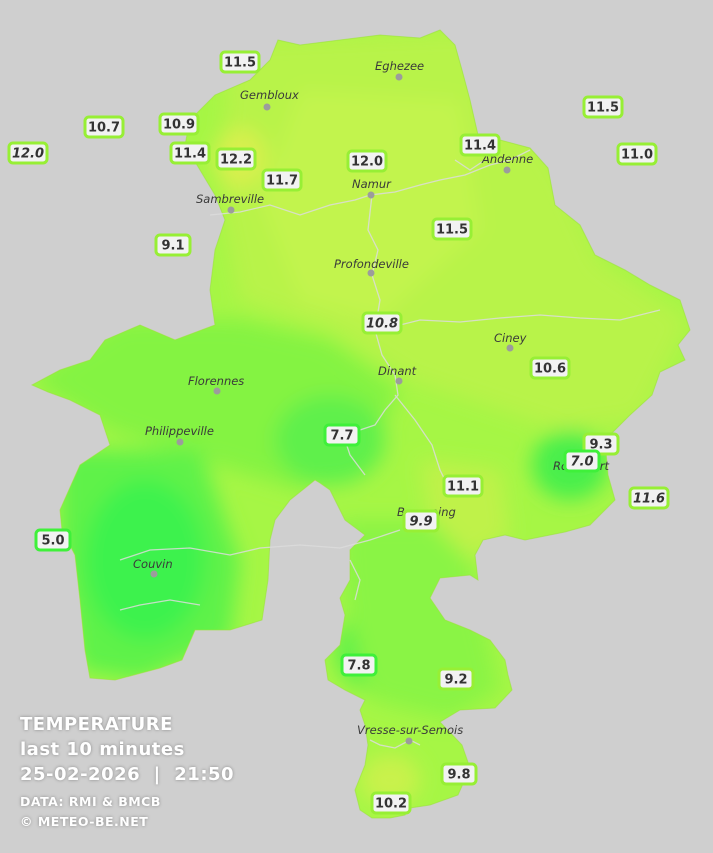  I want to click on station-temperature-value: 5.0, so click(52, 541).